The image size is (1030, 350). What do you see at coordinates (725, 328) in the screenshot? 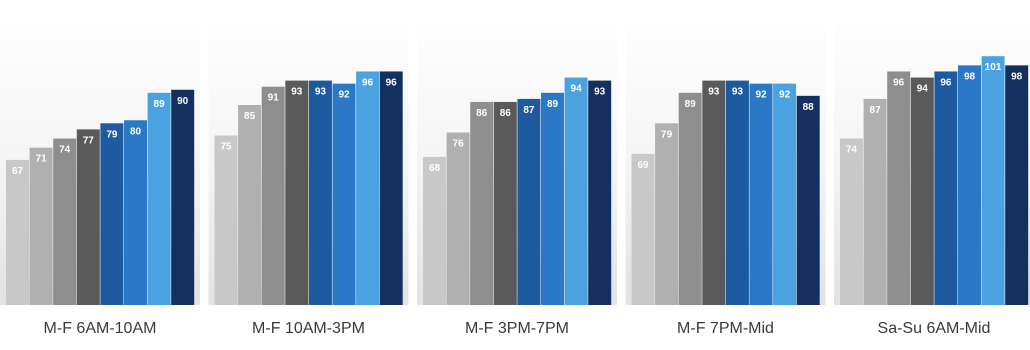
I see `category-label: M-F 7PM-Mid` at bounding box center [725, 328].